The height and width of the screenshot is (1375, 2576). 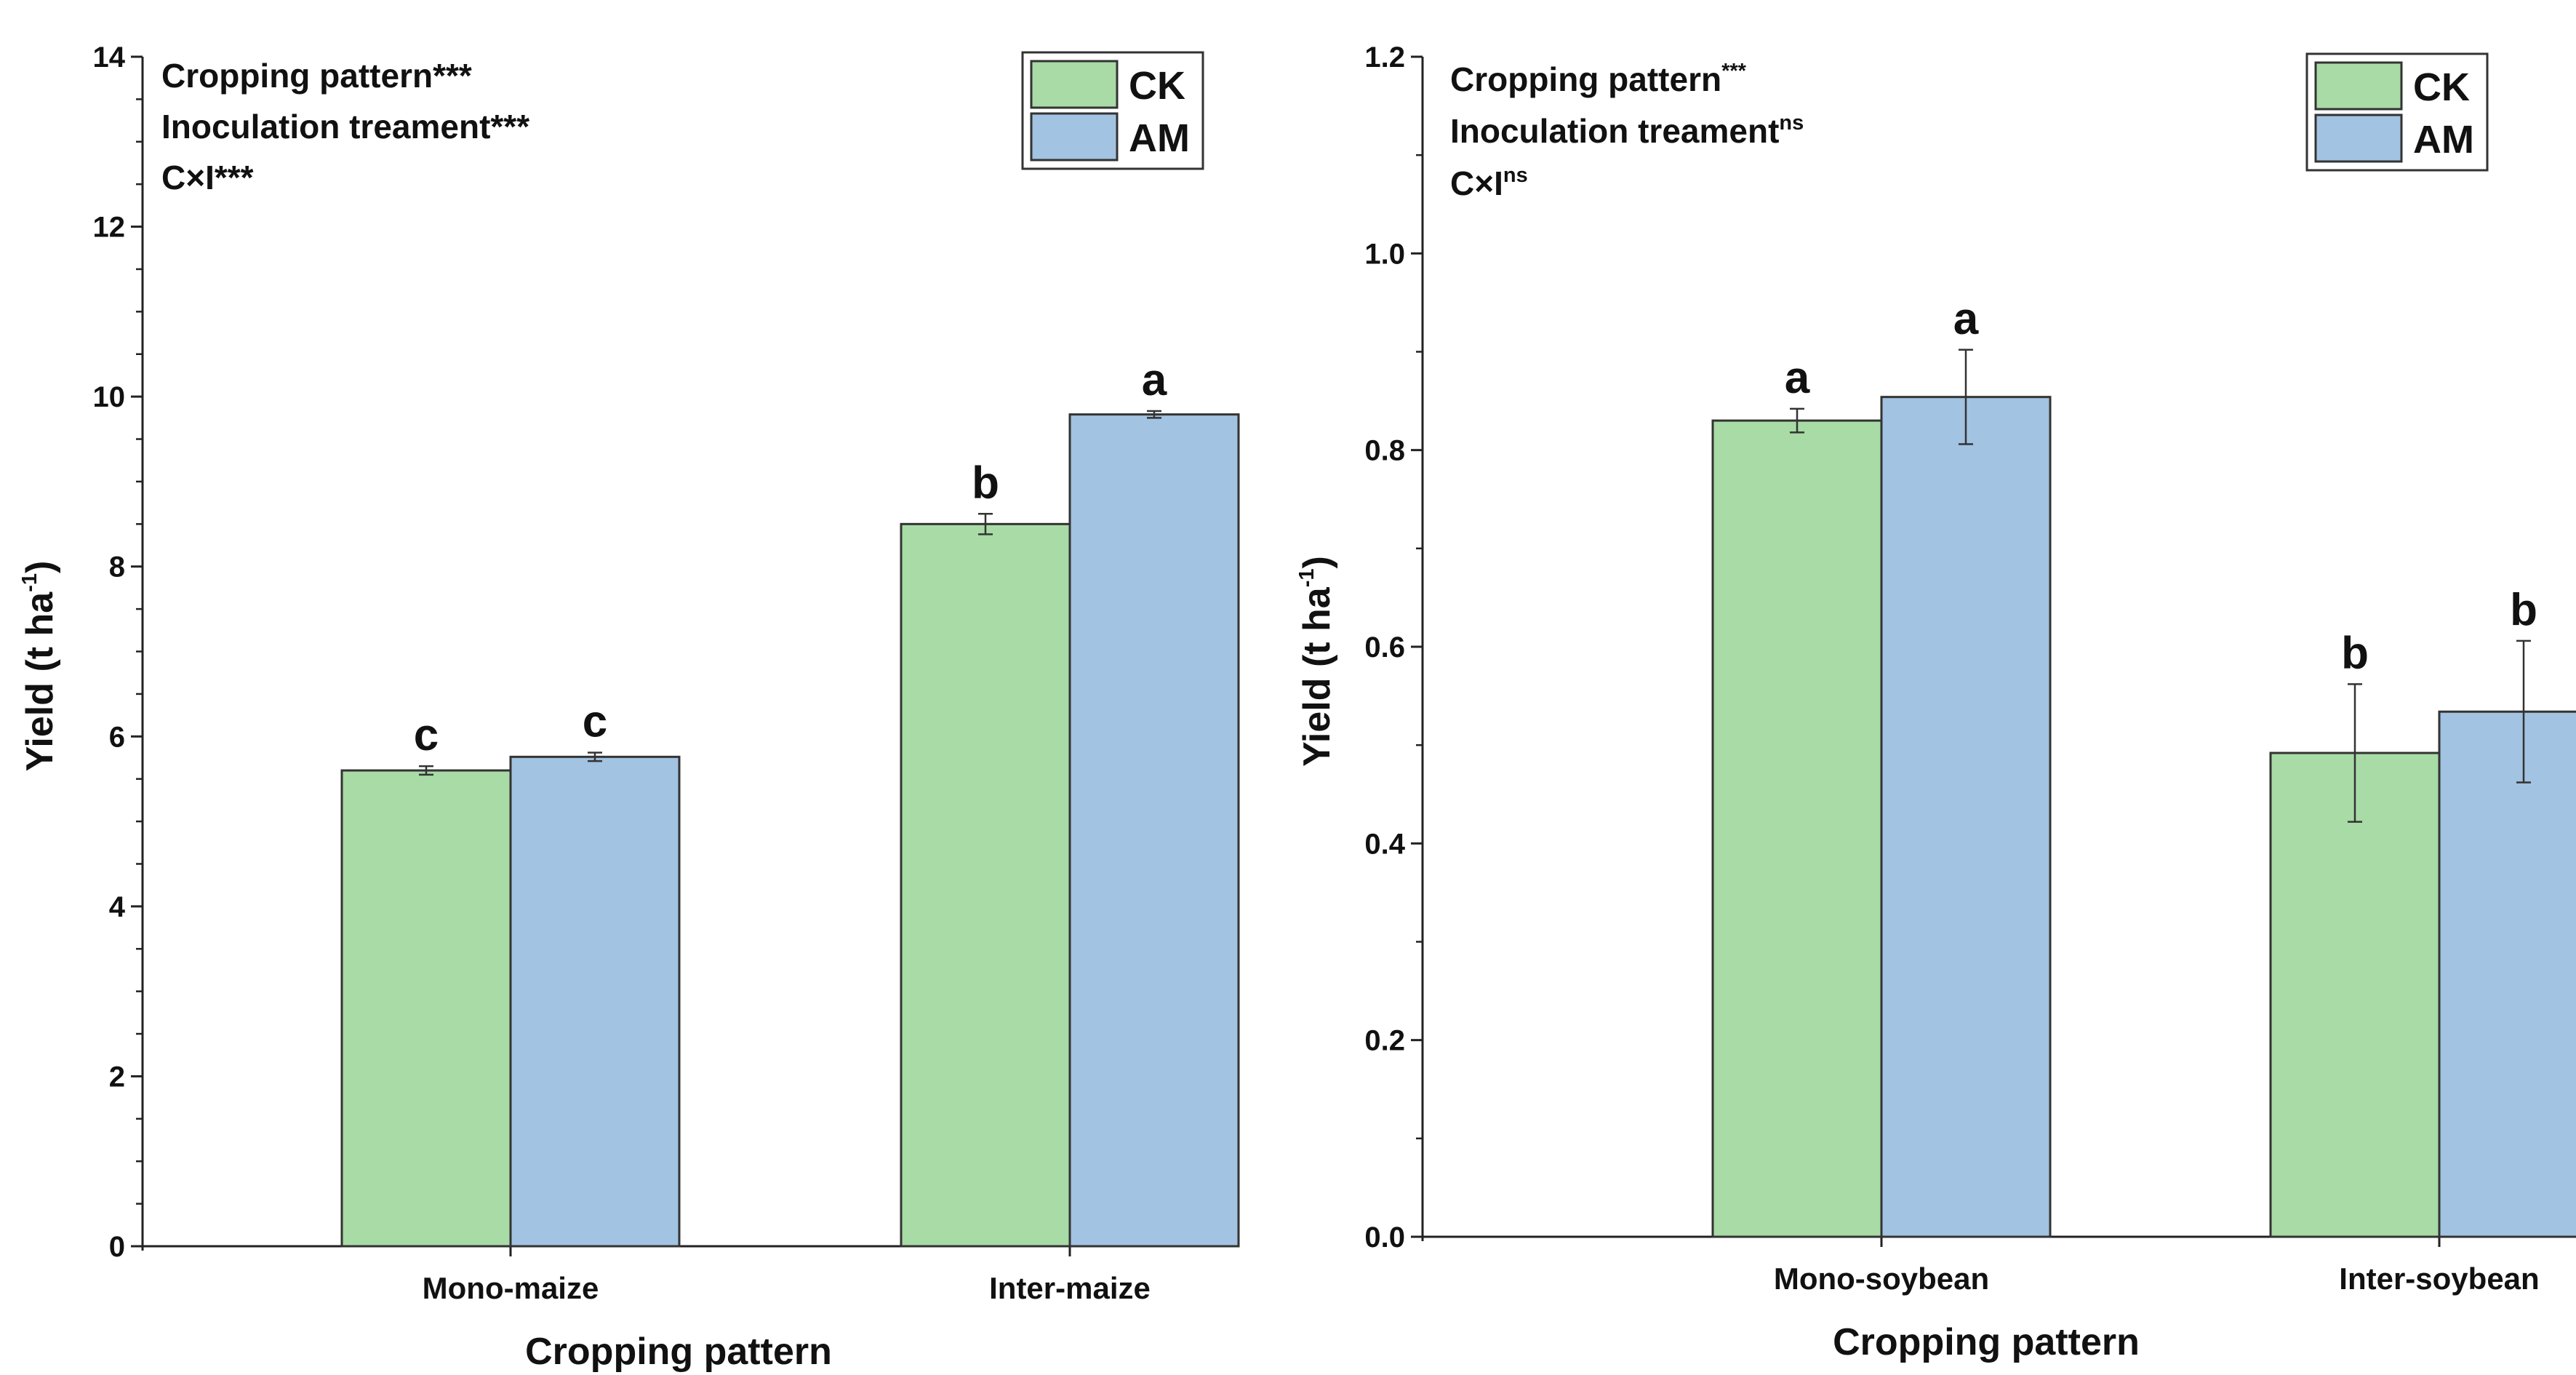 I want to click on y-tick-label: 8, so click(x=117, y=567).